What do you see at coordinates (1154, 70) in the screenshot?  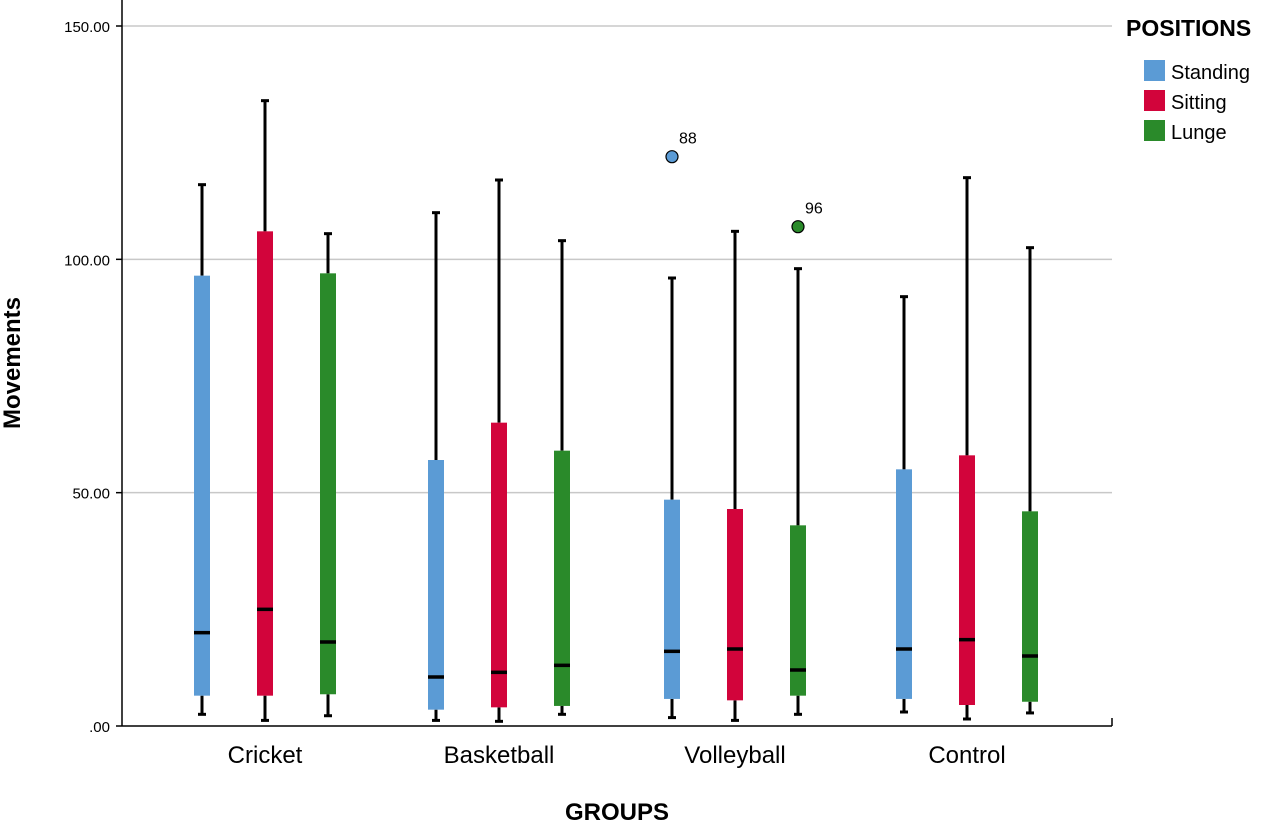 I see `legend-swatch-standing` at bounding box center [1154, 70].